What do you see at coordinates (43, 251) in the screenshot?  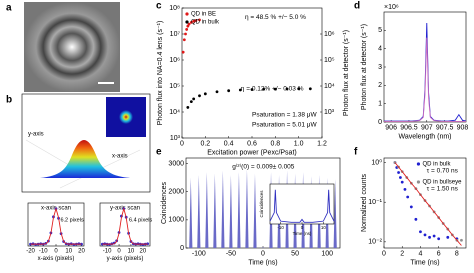 I see `x-tick-label: -10` at bounding box center [43, 251].